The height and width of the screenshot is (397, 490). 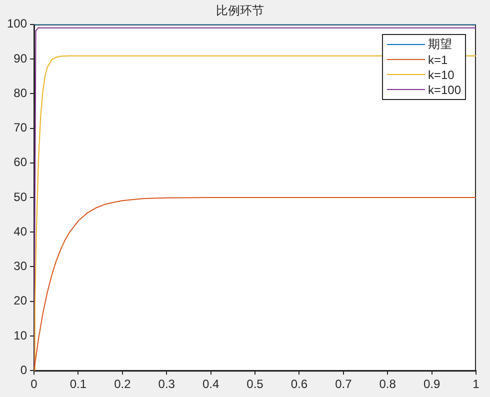 What do you see at coordinates (21, 197) in the screenshot?
I see `y-tick-label: 50` at bounding box center [21, 197].